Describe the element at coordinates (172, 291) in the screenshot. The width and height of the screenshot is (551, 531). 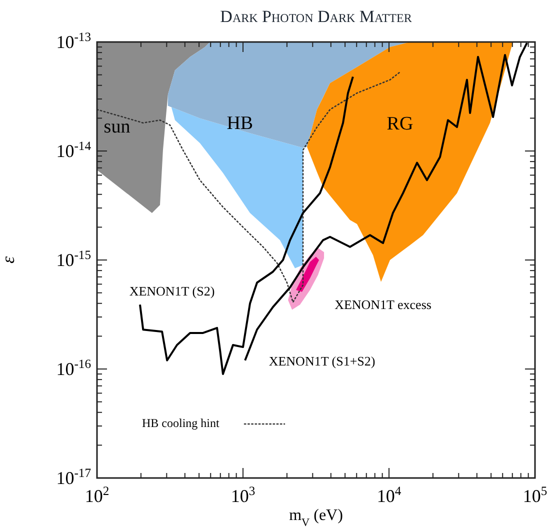
I see `series-label: XENON1T (S2)` at that location.